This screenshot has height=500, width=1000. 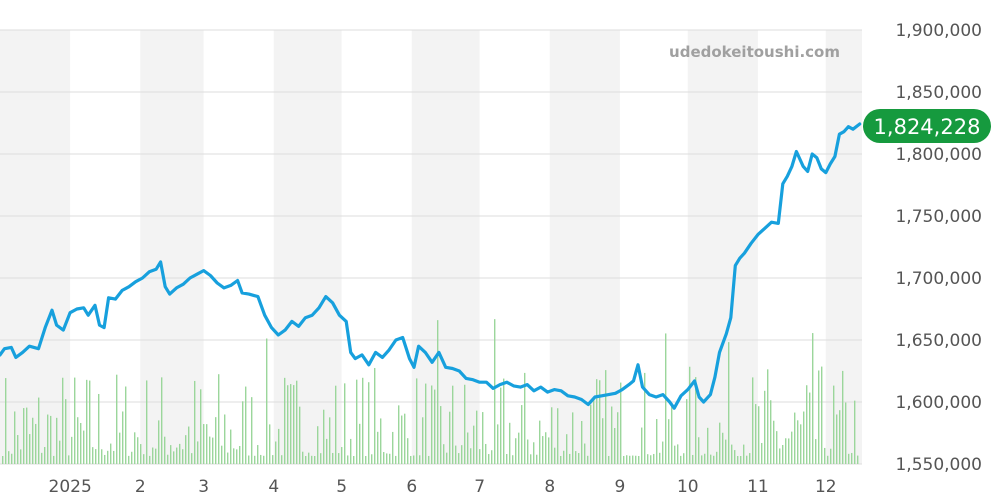 I want to click on site-watermark: udedokeitoushi.com, so click(x=754, y=52).